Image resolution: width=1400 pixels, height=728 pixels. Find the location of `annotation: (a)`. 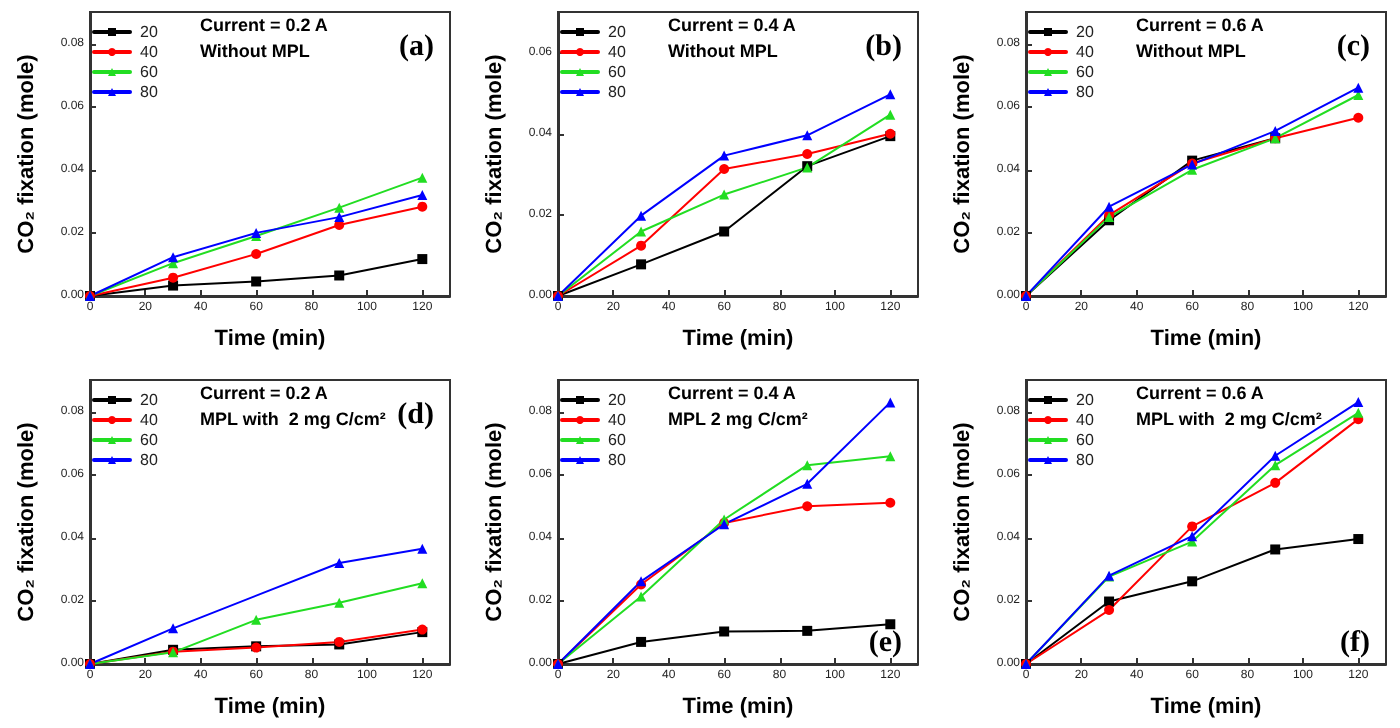

annotation: (a) is located at coordinates (417, 47).